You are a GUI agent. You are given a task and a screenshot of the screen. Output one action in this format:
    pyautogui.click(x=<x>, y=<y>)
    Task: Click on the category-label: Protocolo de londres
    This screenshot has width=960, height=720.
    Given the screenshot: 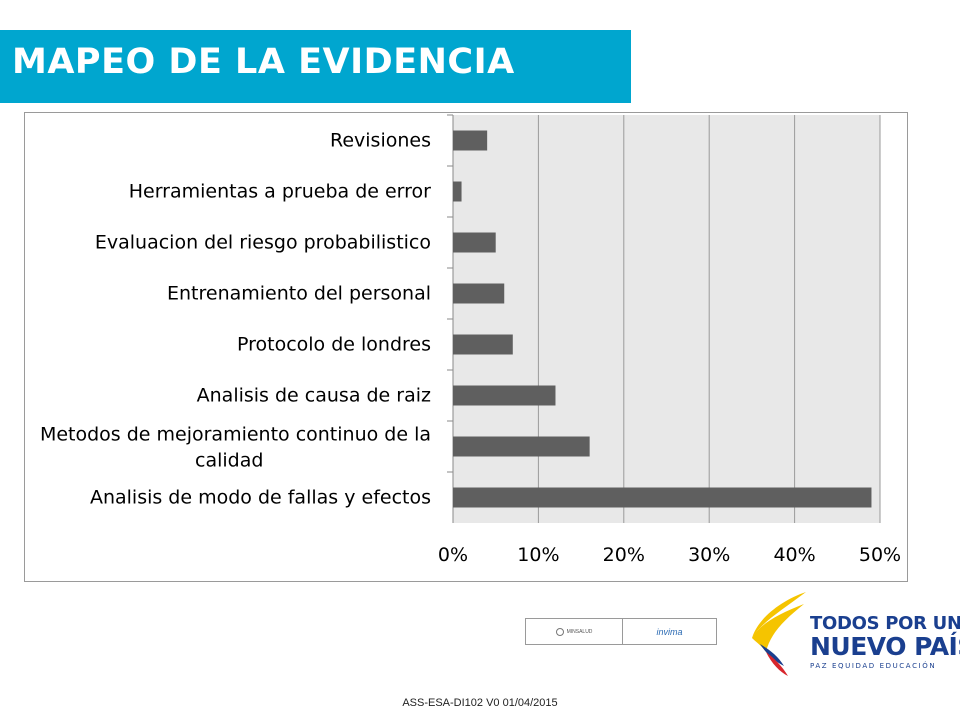 What is the action you would take?
    pyautogui.click(x=334, y=345)
    